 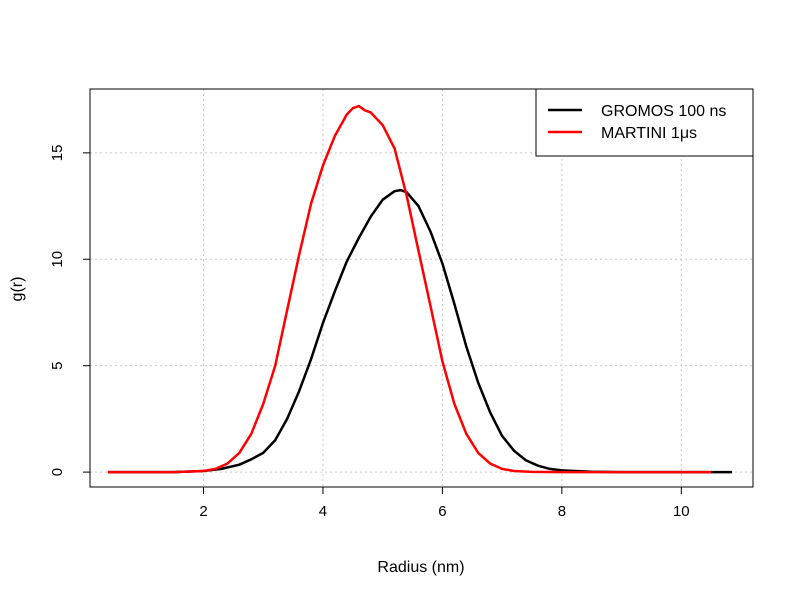 I want to click on legend-entry-label: GROMOS 100 ns, so click(x=663, y=111).